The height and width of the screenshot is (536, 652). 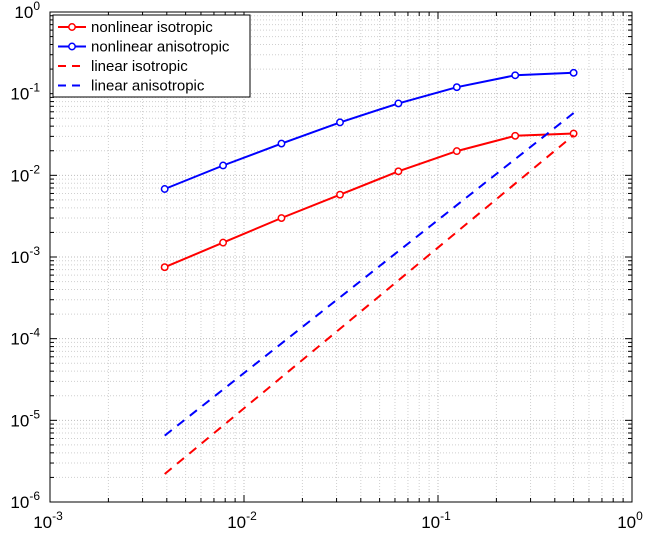 I want to click on y-tick-label: 10⁰, so click(x=27, y=11).